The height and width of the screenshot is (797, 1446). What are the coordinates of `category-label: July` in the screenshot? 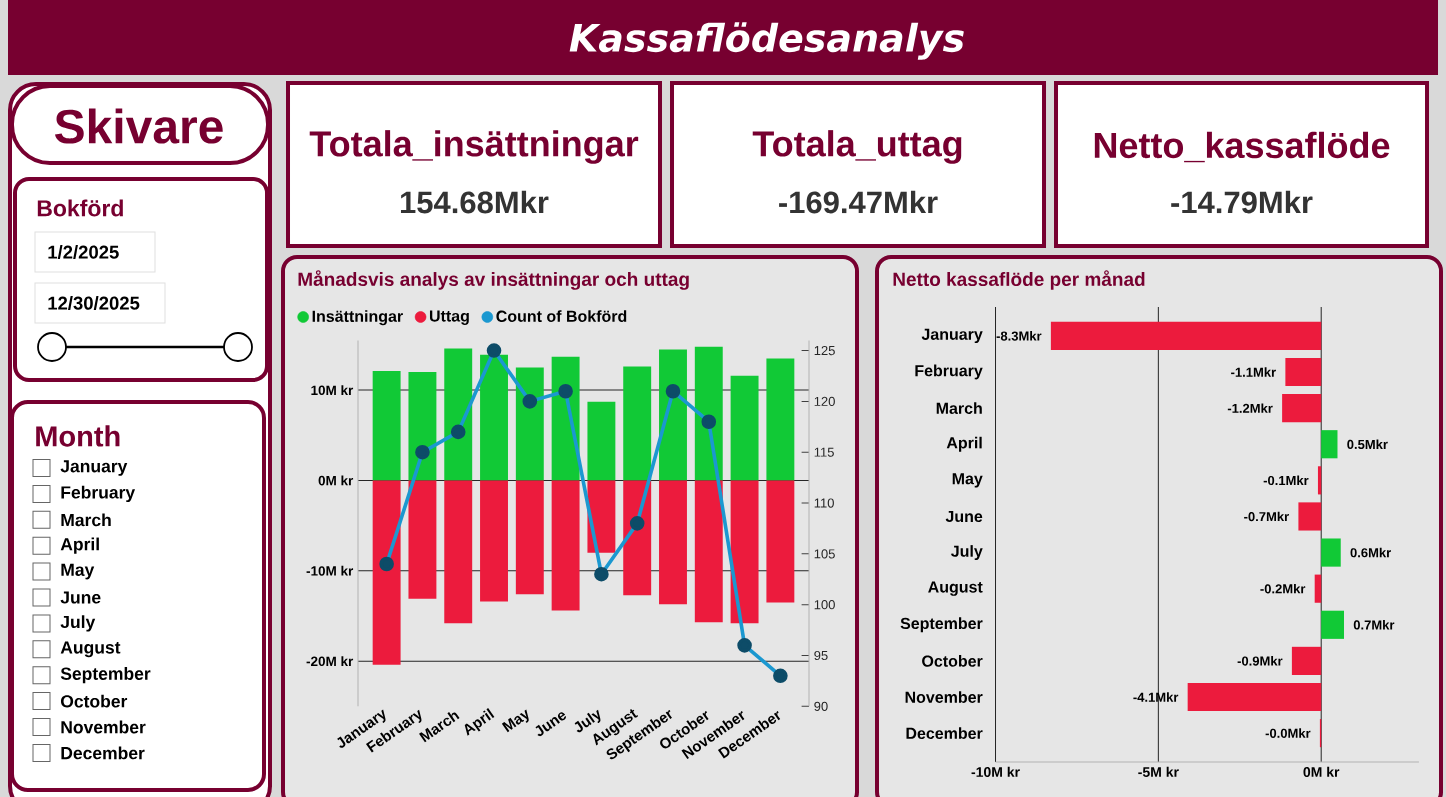 It's located at (78, 623).